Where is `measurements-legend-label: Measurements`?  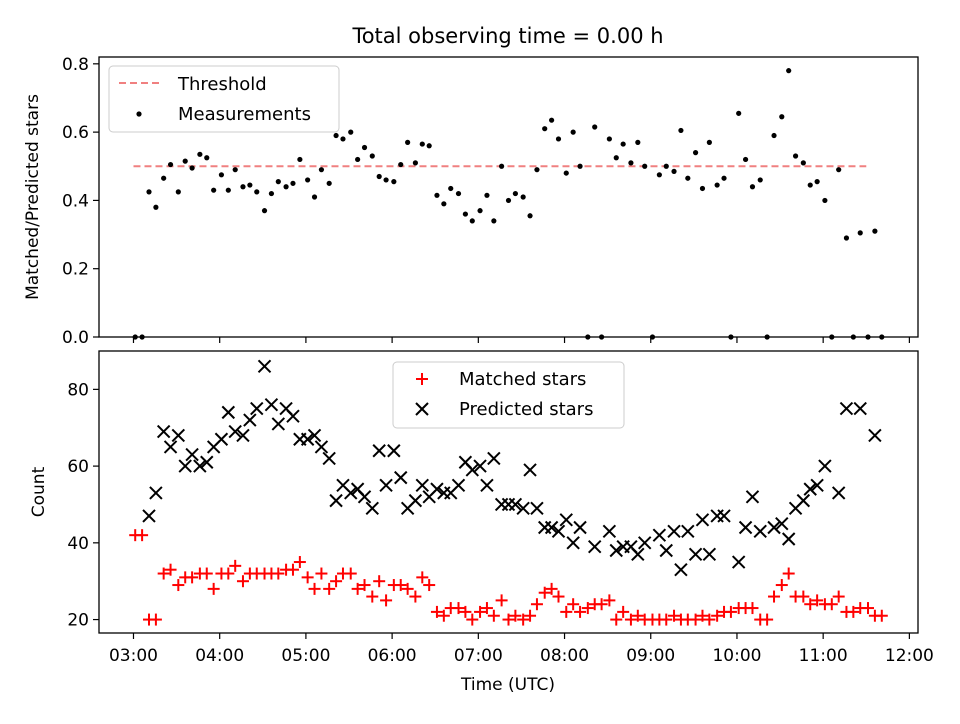 measurements-legend-label: Measurements is located at coordinates (244, 114).